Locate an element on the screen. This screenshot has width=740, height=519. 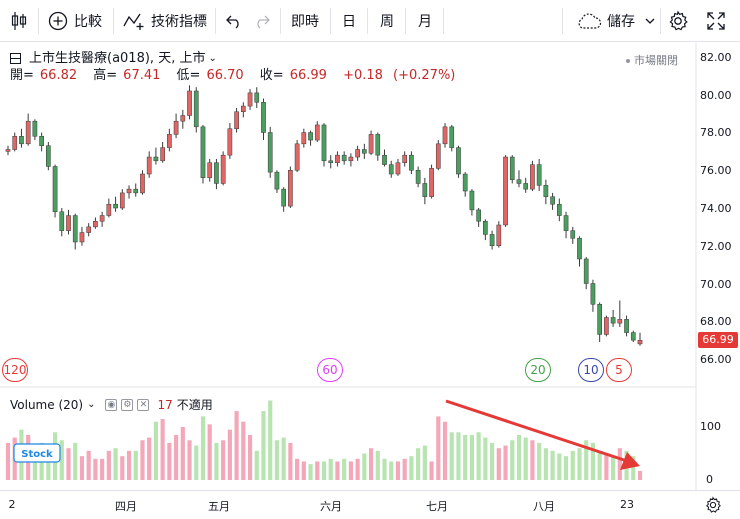
price-tick: 72.00 is located at coordinates (716, 246).